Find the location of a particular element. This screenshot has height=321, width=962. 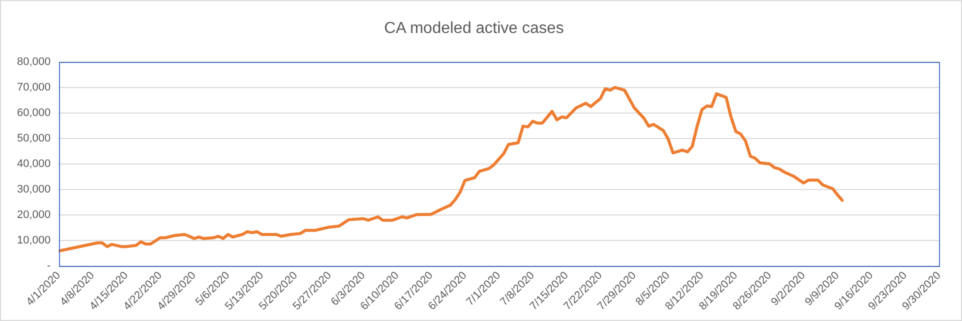

y-tick-label: 30,000 is located at coordinates (33, 190).